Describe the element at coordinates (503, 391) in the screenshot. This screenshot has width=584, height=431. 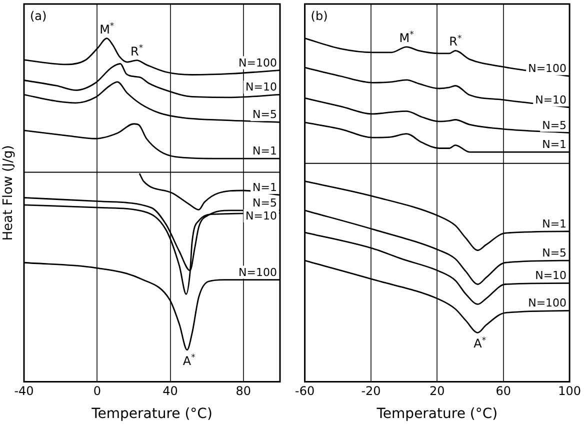
I see `x-tick-label: 60` at that location.